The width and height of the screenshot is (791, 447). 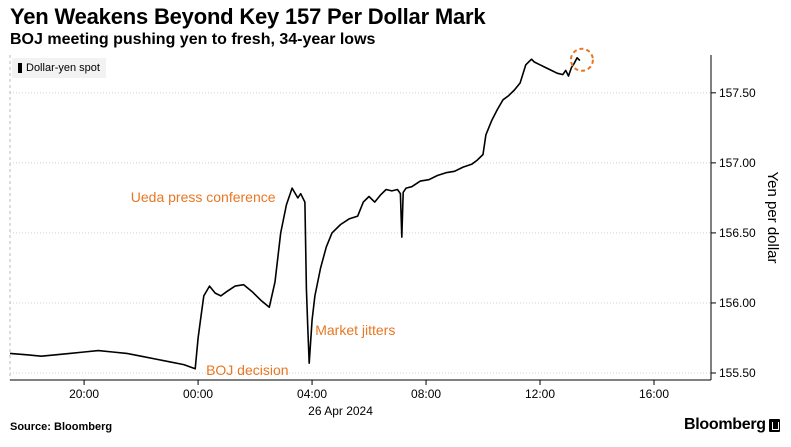 What do you see at coordinates (737, 303) in the screenshot?
I see `y-tick-label: 156.00` at bounding box center [737, 303].